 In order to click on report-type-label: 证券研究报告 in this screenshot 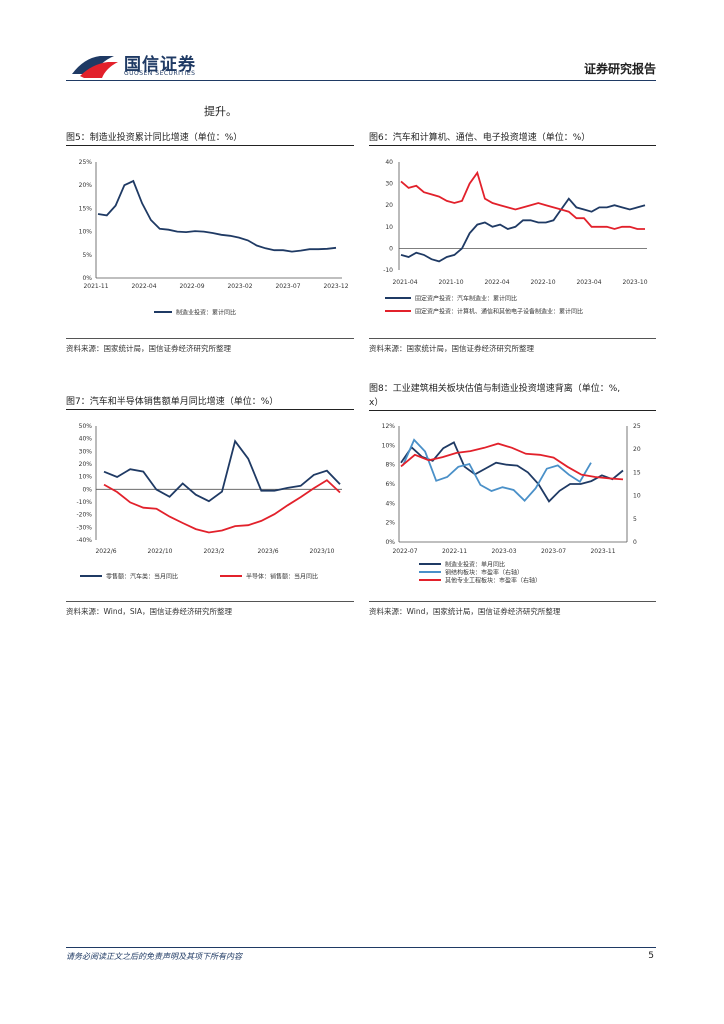, I will do `click(619, 69)`.